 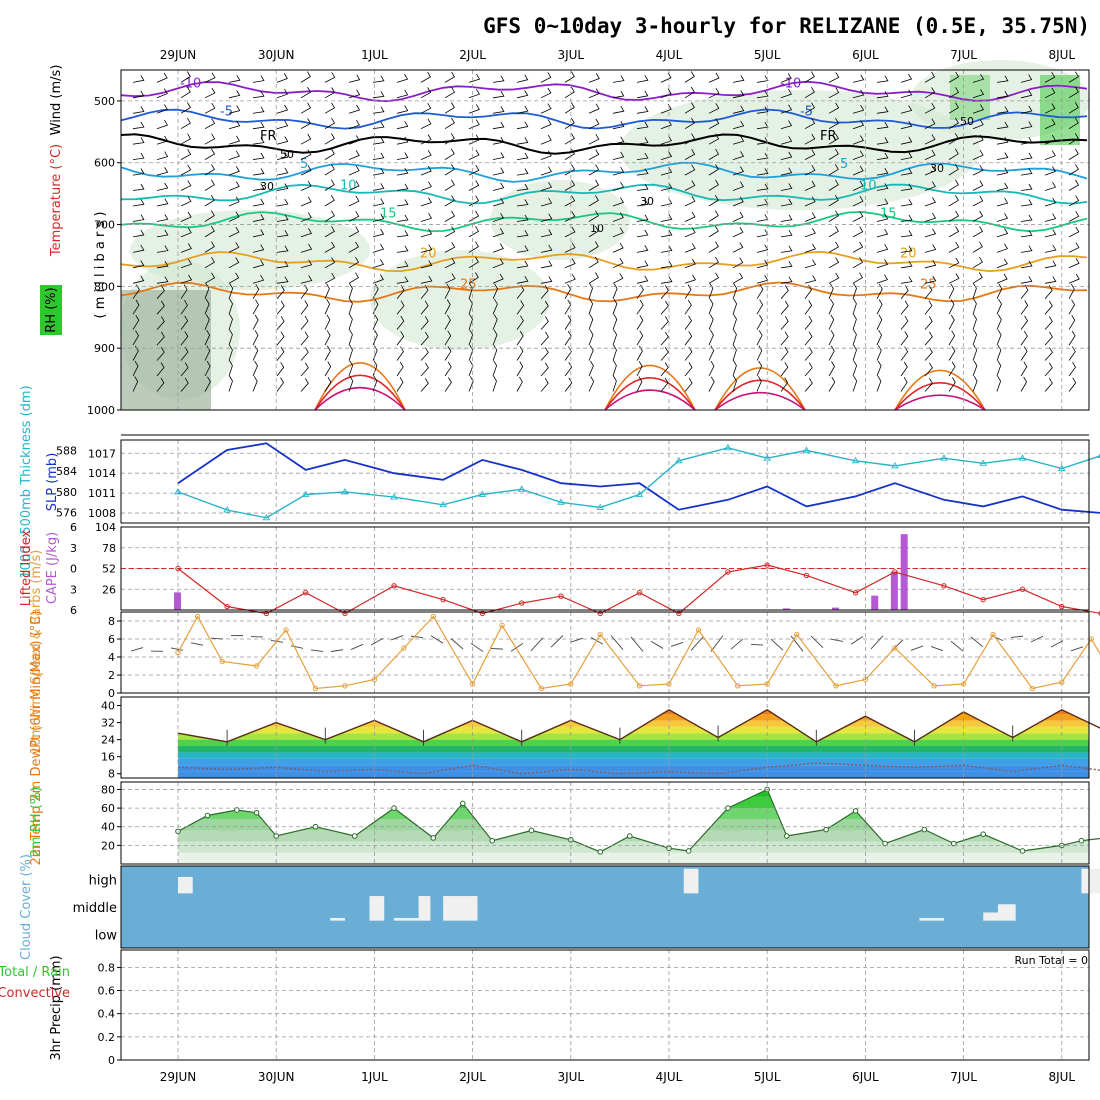 What do you see at coordinates (963, 1077) in the screenshot?
I see `date-label-bottom: 7JUL` at bounding box center [963, 1077].